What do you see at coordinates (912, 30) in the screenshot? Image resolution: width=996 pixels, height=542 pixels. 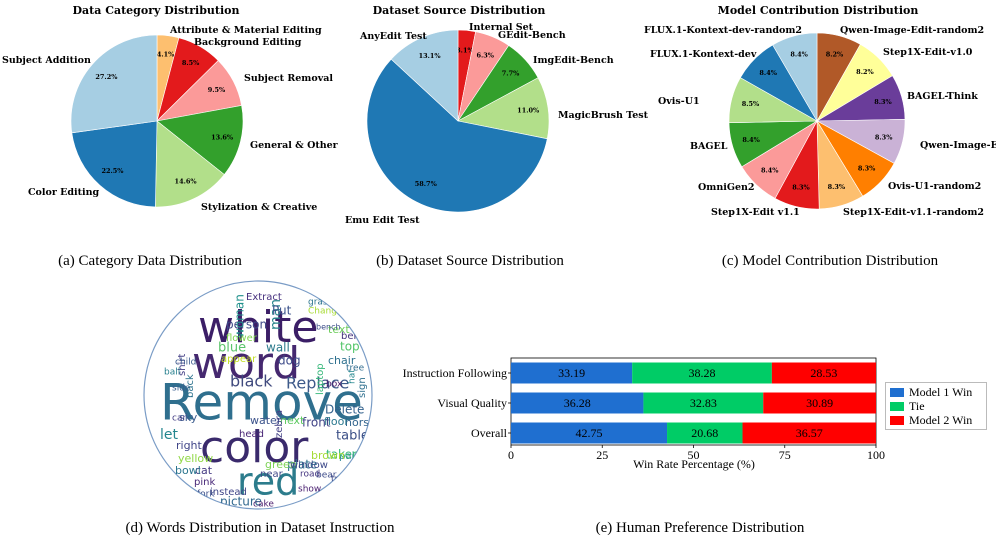 I see `pie-label-qwen-image-edit-random2: Qwen-Image-Edit-random2` at bounding box center [912, 30].